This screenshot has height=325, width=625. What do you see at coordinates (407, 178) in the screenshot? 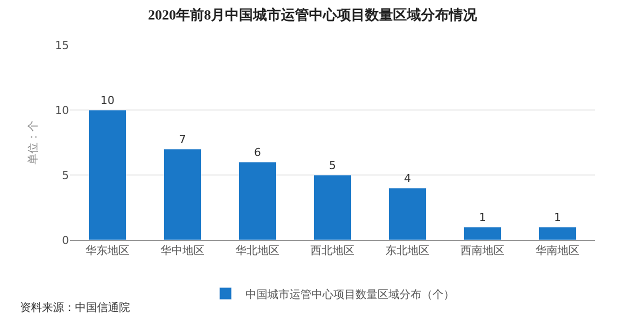
I see `data-label: 4` at bounding box center [407, 178].